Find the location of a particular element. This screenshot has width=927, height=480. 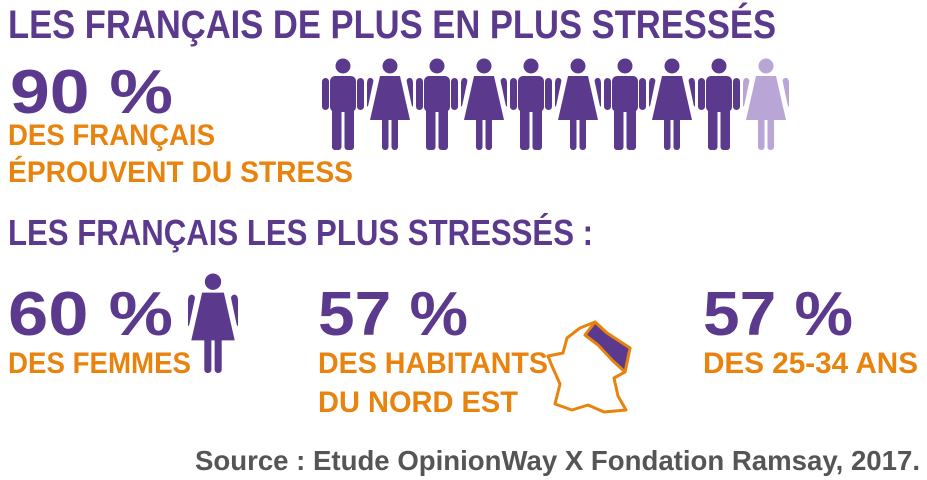

main-stat-line: ÉPROUVENT DU STRESS is located at coordinates (180, 172).